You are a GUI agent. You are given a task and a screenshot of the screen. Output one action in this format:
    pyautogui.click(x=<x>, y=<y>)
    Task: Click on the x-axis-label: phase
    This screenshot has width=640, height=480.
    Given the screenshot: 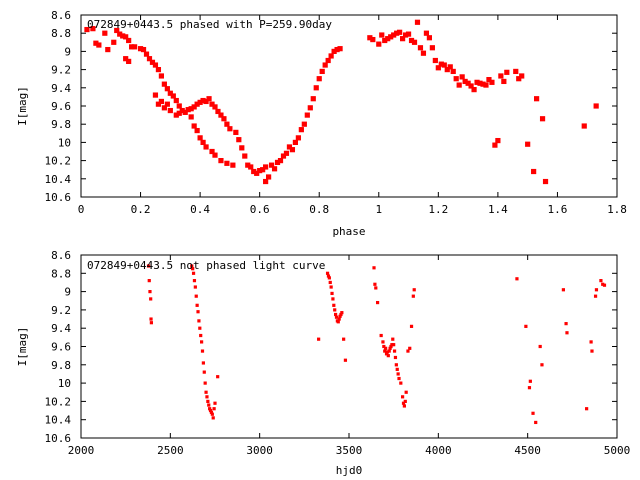 What is the action you would take?
    pyautogui.click(x=348, y=231)
    